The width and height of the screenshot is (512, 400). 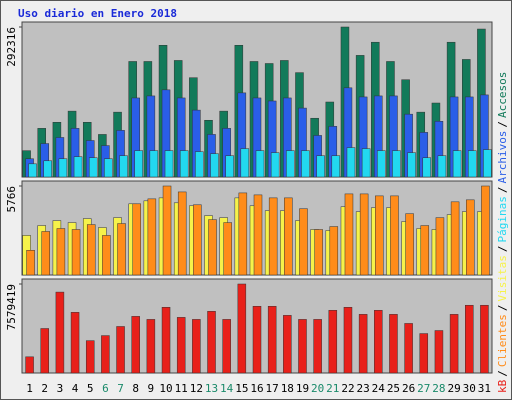 What do you see at coordinates (379, 388) in the screenshot?
I see `x-tick-label: 24` at bounding box center [379, 388].